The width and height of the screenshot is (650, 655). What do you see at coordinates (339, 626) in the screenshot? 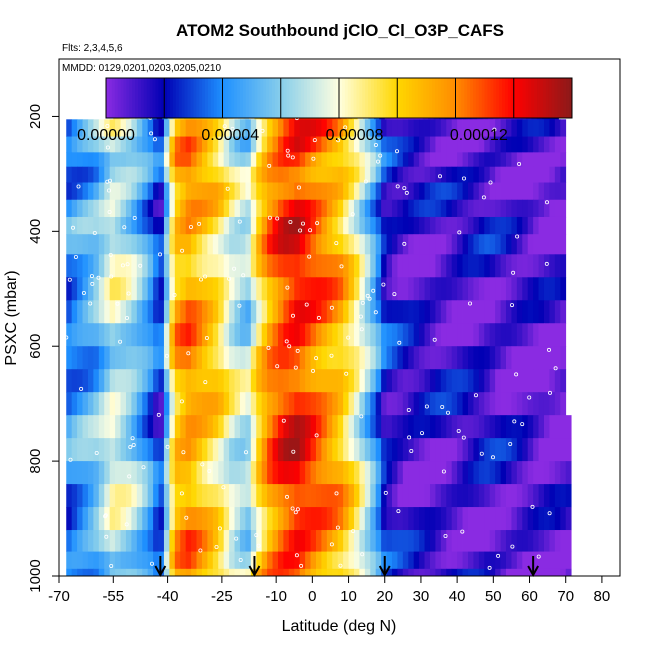
I see `x-axis-label: Latitude (deg N)` at bounding box center [339, 626].